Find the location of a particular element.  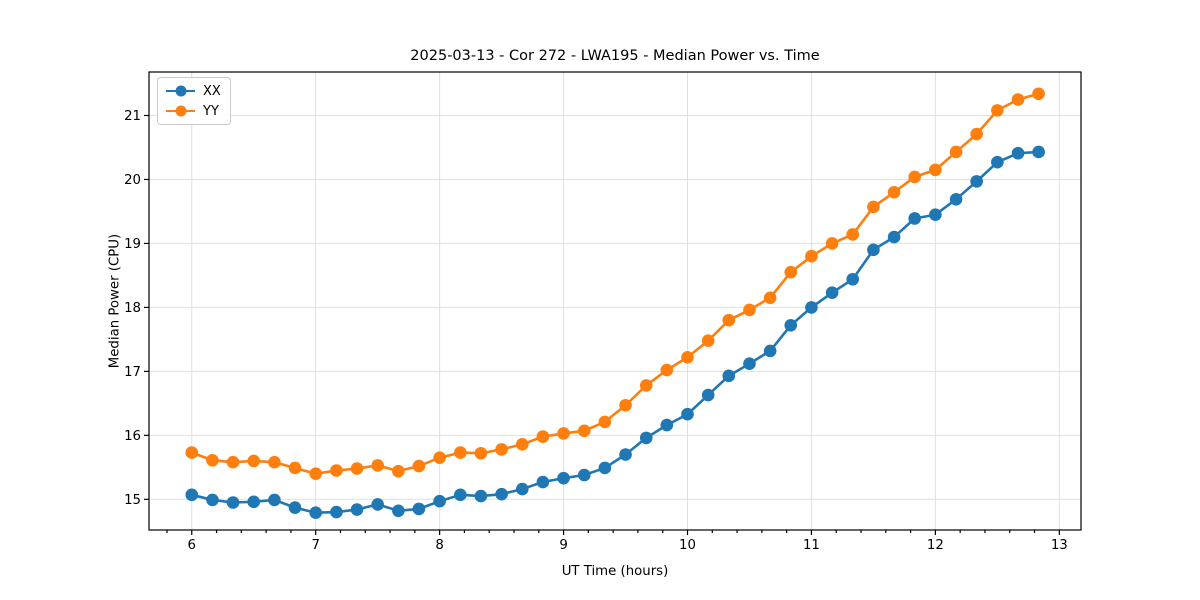

y-tick-label: 18 is located at coordinates (132, 308).